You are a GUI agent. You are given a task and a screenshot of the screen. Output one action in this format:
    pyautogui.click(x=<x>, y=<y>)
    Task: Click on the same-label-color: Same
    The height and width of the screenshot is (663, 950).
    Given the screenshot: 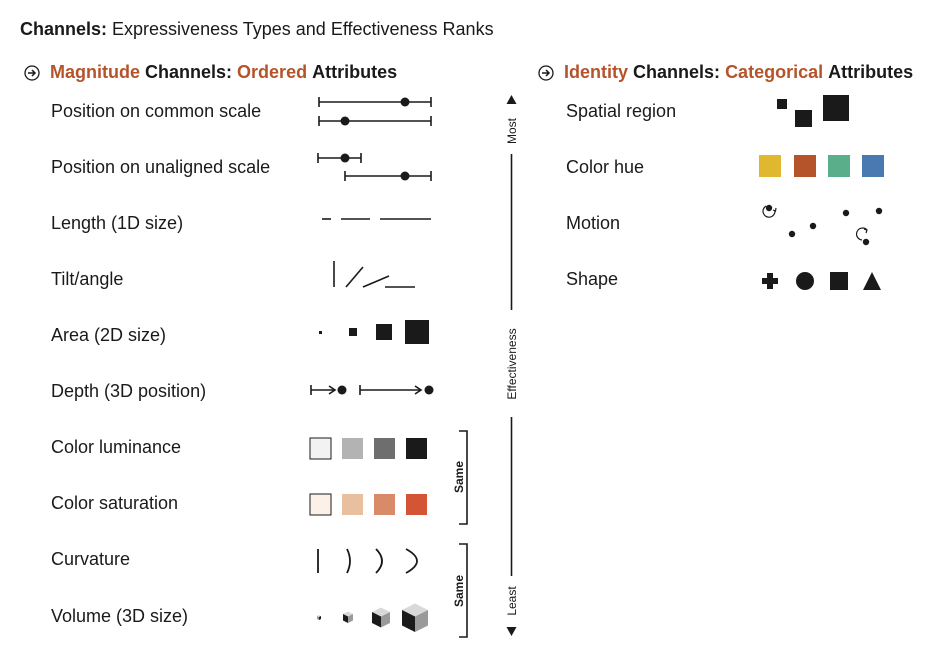 What is the action you would take?
    pyautogui.click(x=459, y=477)
    